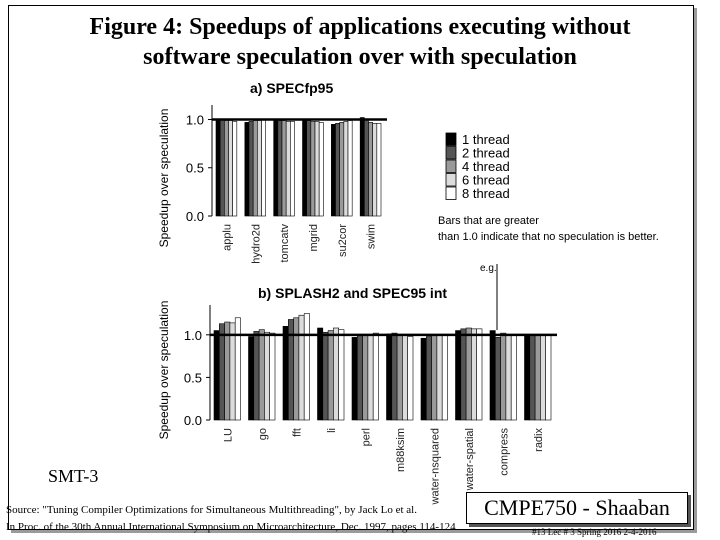  I want to click on legend-label: 8 thread, so click(486, 193).